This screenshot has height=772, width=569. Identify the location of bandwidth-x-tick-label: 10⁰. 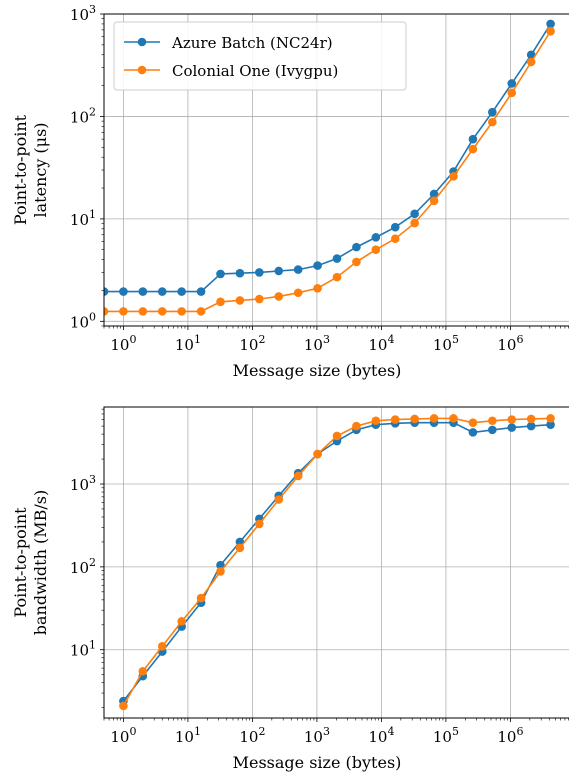
(123, 735).